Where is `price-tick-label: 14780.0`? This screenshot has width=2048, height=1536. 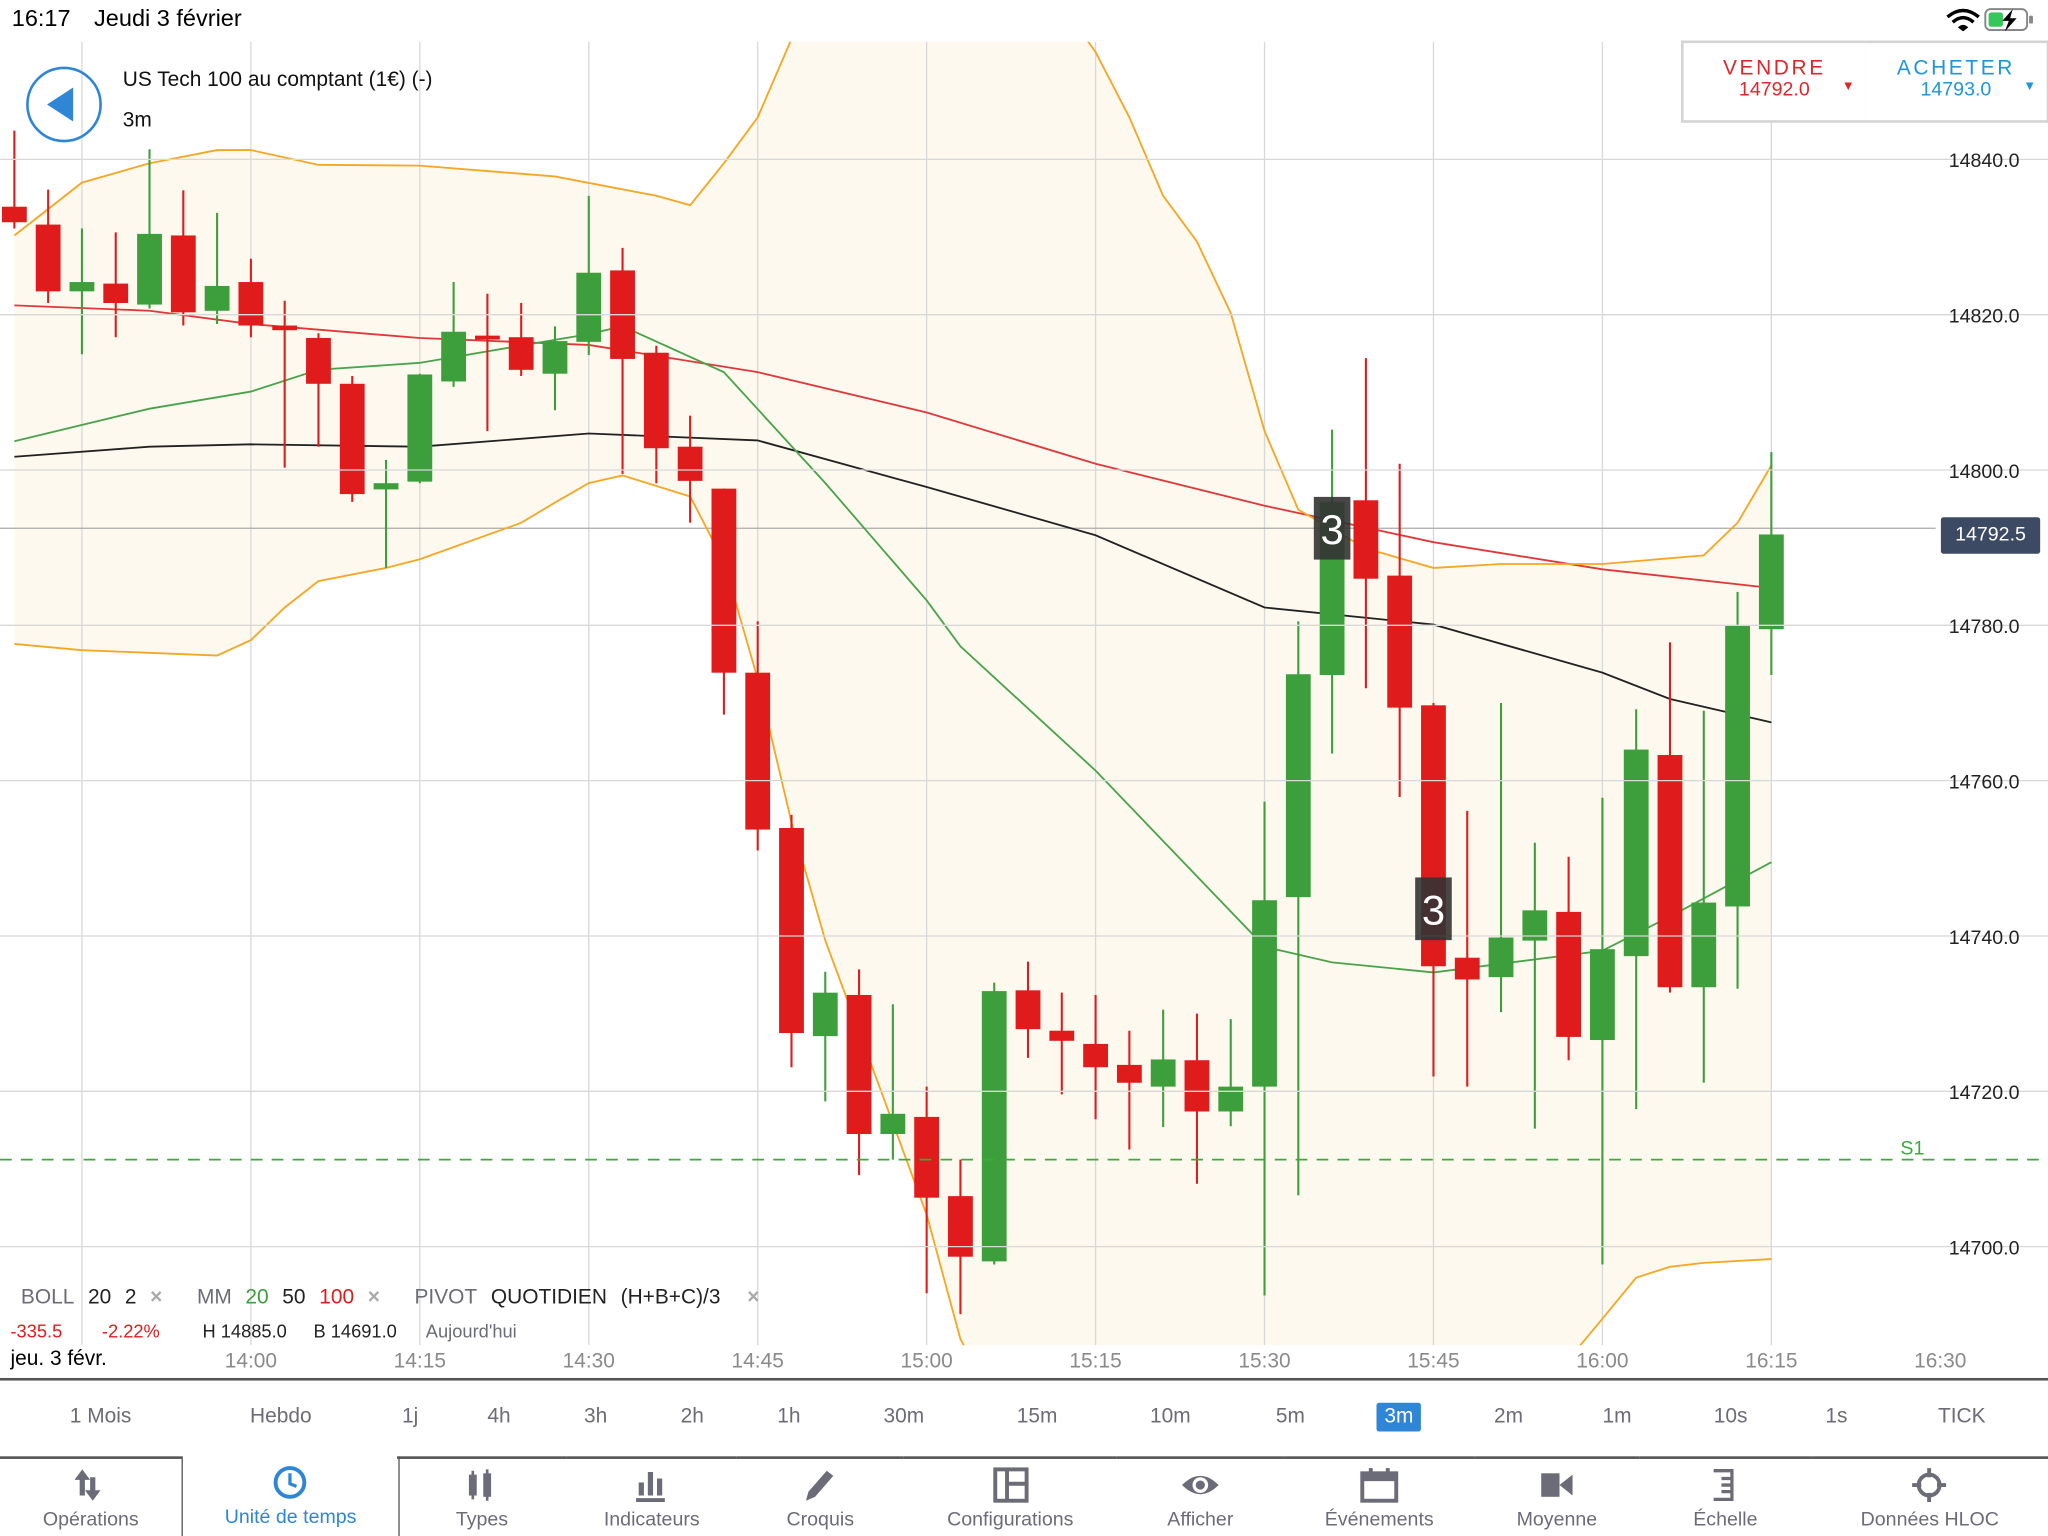 price-tick-label: 14780.0 is located at coordinates (1984, 627).